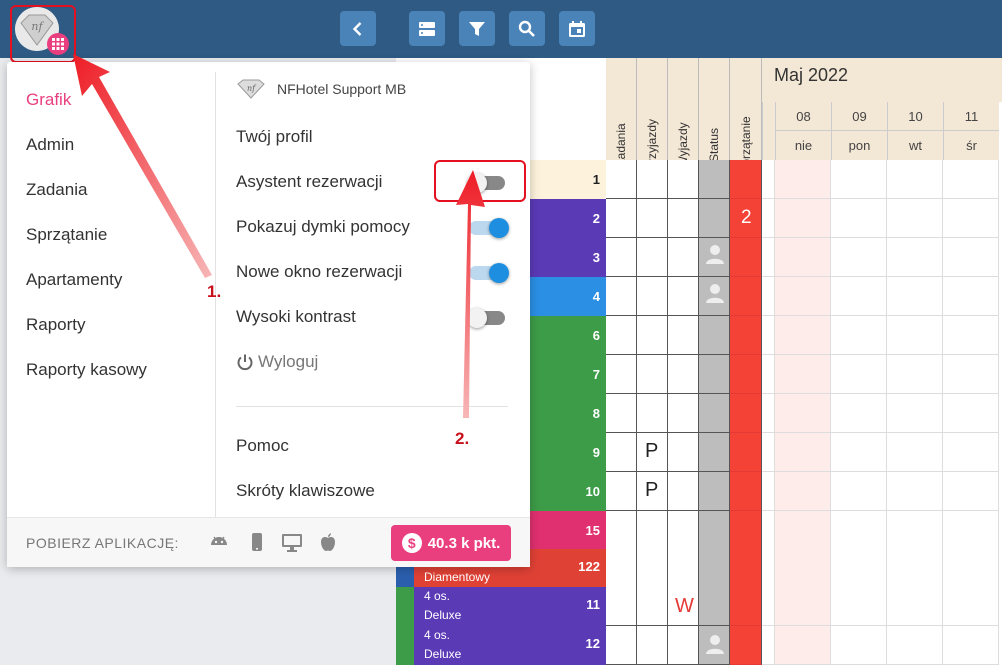 This screenshot has width=1002, height=665. I want to click on help-tooltips-toggle, so click(489, 228).